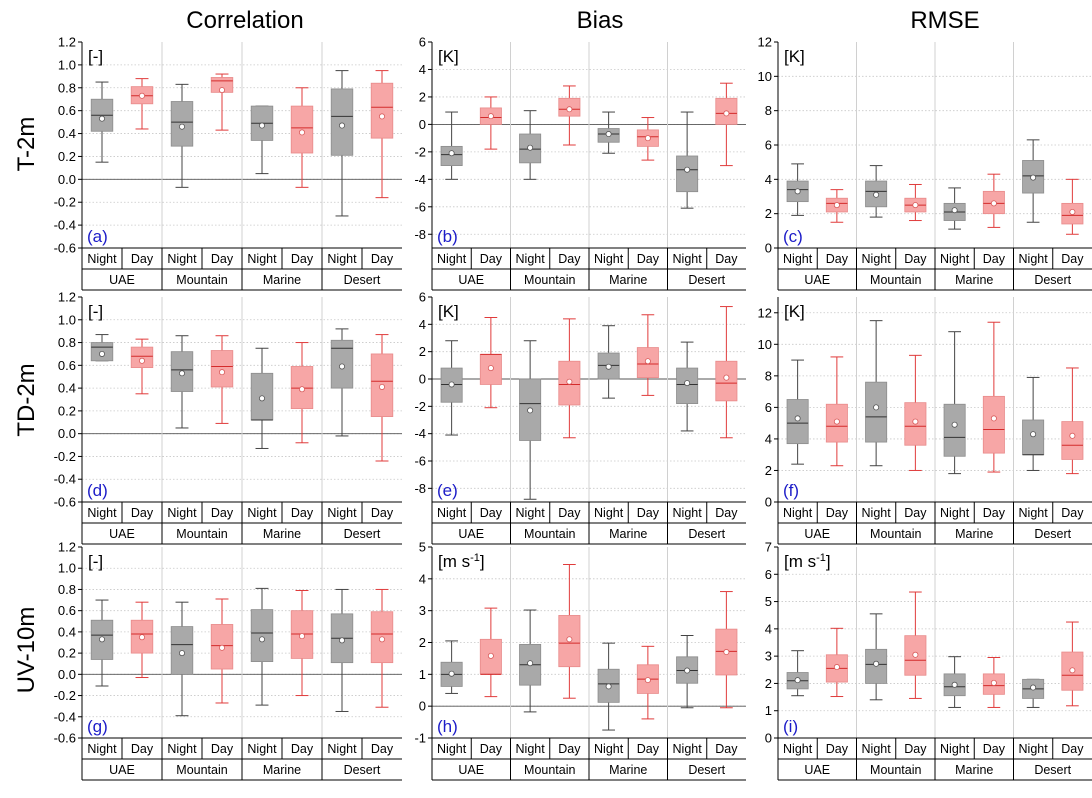 Image resolution: width=1092 pixels, height=798 pixels. Describe the element at coordinates (102, 643) in the screenshot. I see `box-uae-night` at that location.